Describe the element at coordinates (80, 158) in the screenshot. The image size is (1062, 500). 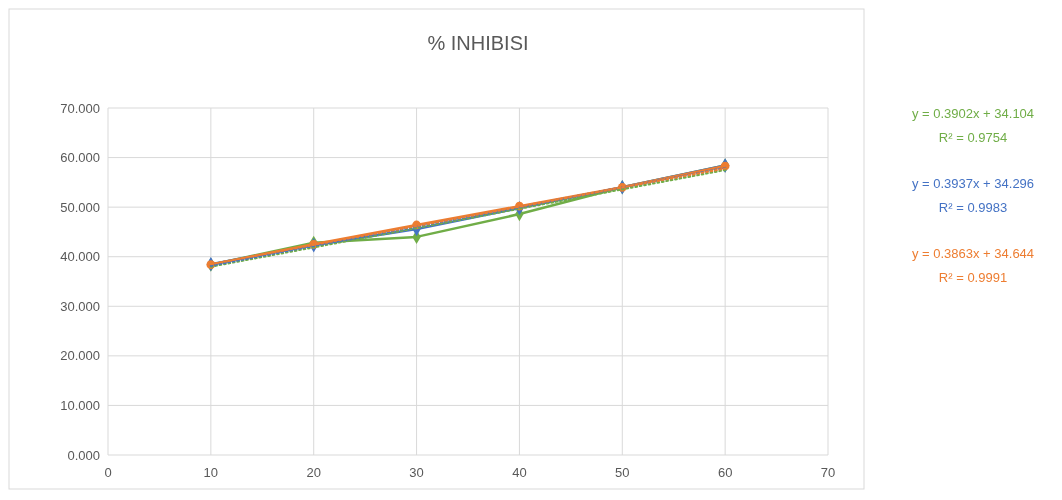
I see `y-tick-label: 60.000` at that location.